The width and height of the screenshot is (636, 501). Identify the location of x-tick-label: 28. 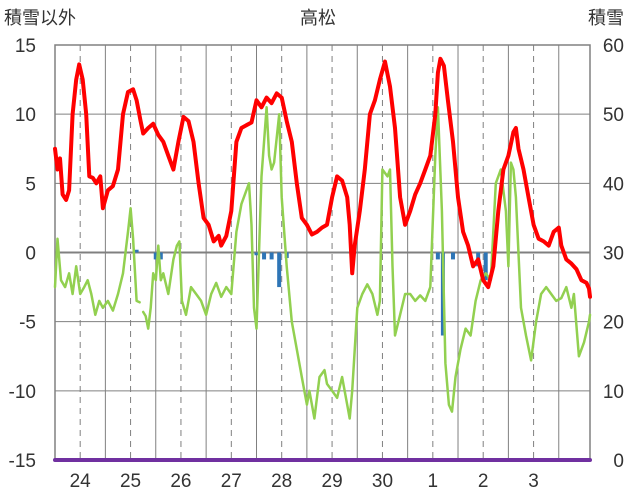
(281, 481).